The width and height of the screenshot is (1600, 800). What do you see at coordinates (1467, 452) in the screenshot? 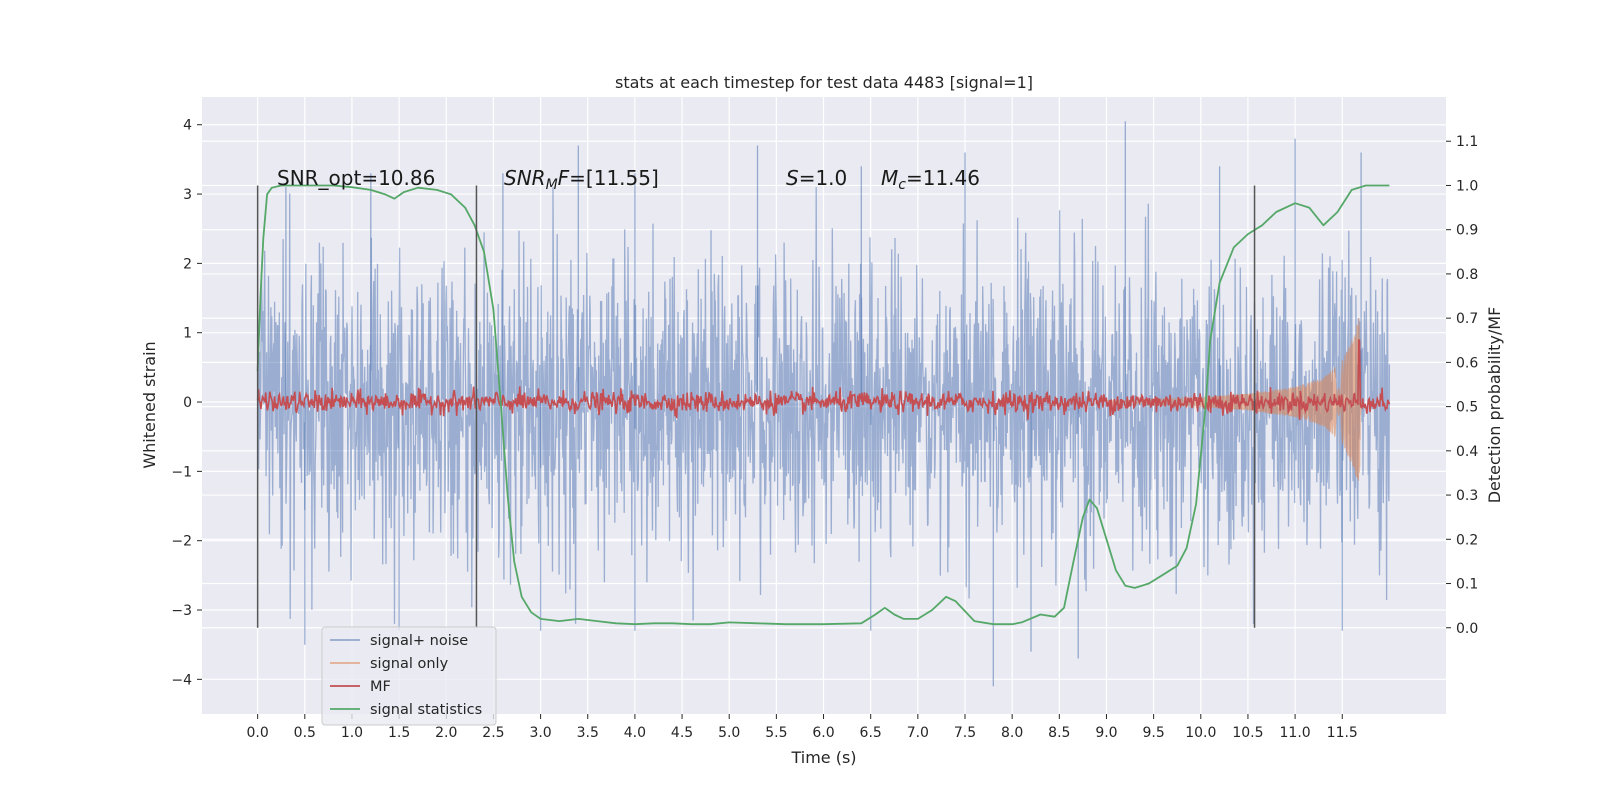
I see `y-right-tick-label: 0.4` at bounding box center [1467, 452].